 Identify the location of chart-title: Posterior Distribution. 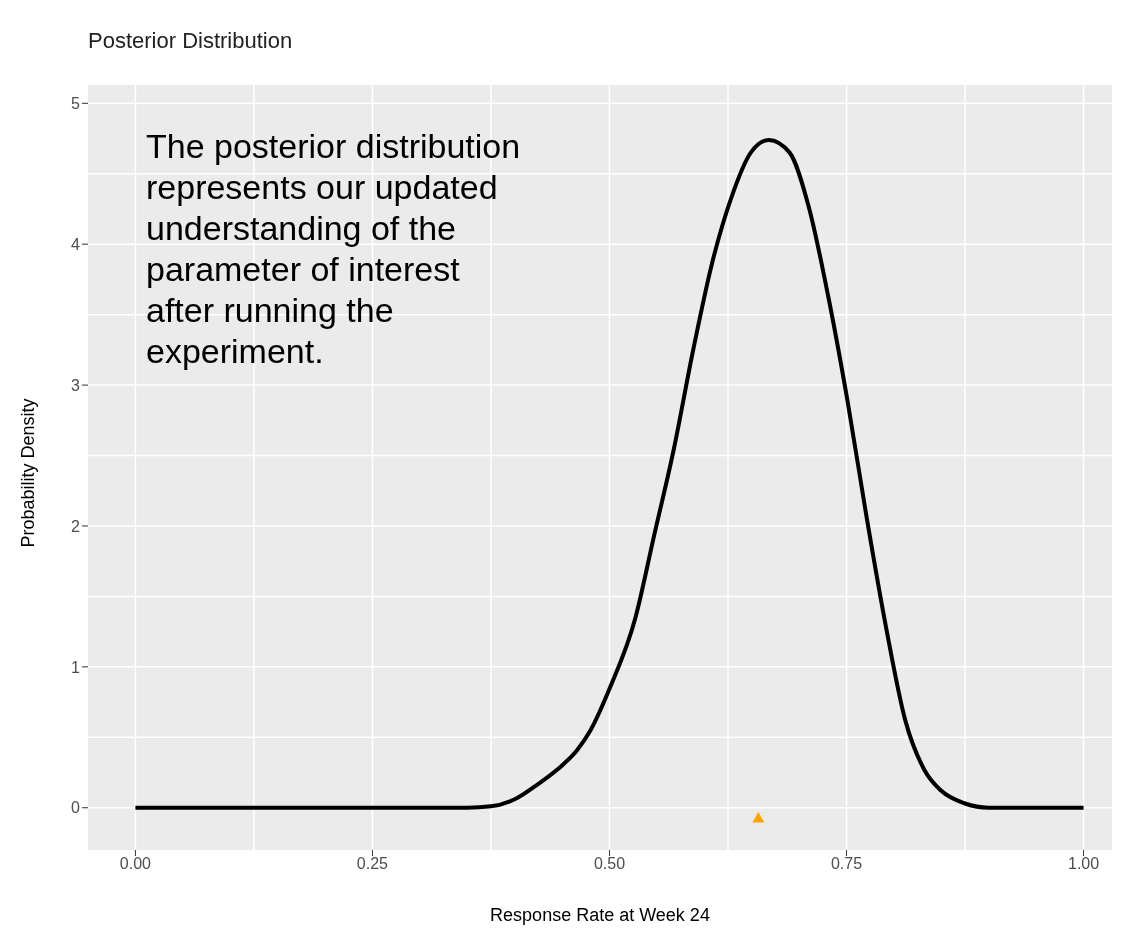
(190, 41).